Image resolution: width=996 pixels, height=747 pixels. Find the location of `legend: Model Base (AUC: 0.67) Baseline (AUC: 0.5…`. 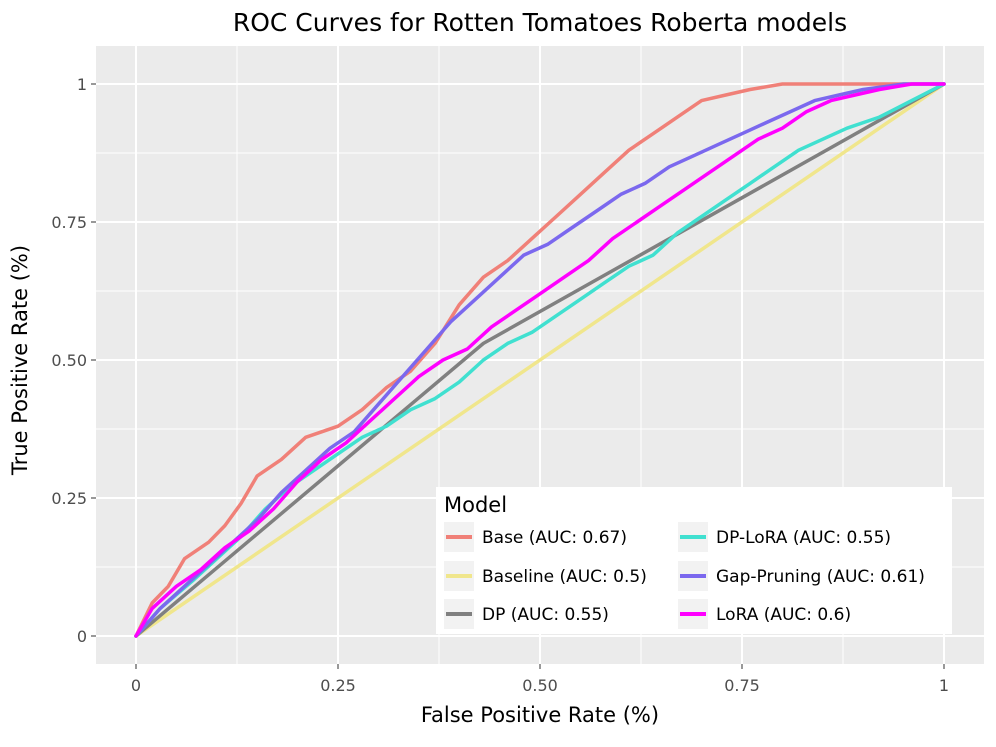

legend: Model Base (AUC: 0.67) Baseline (AUC: 0.5… is located at coordinates (694, 560).